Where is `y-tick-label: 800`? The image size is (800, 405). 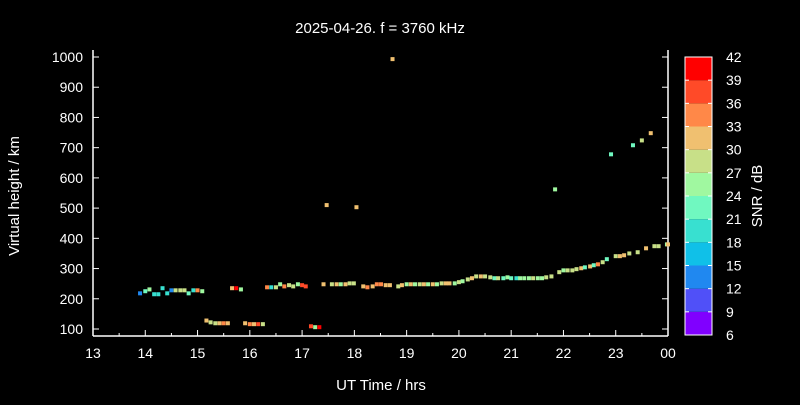 y-tick-label: 800 is located at coordinates (72, 117).